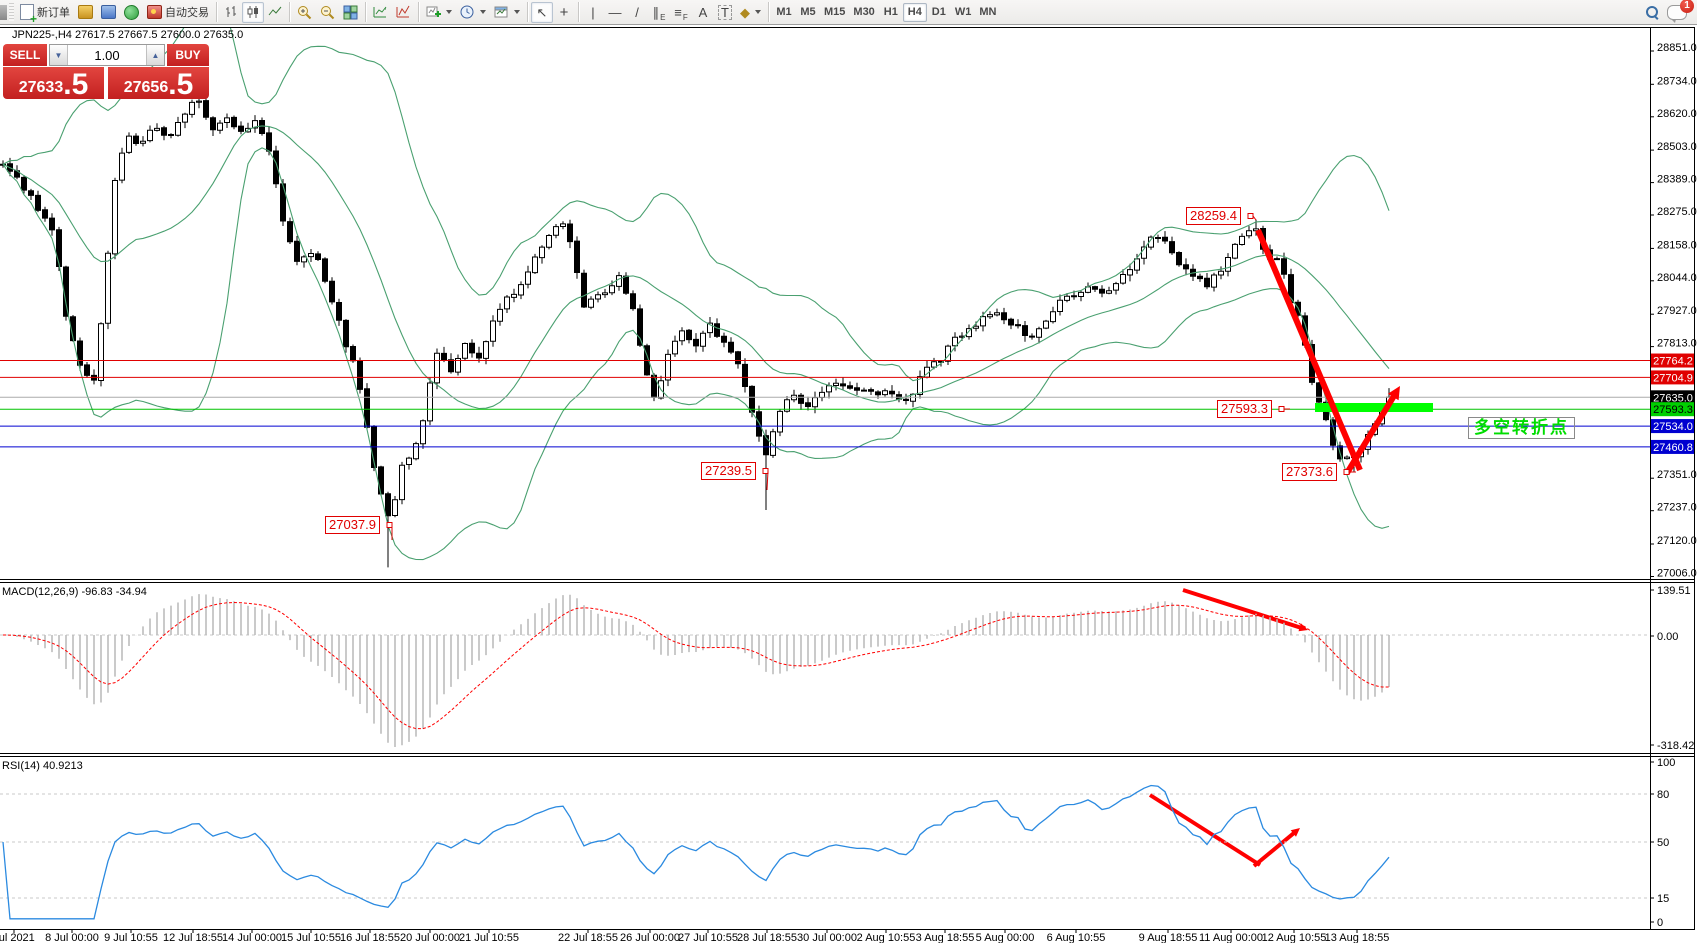 The image size is (1697, 943). What do you see at coordinates (863, 12) in the screenshot?
I see `timeframe-m30: M30` at bounding box center [863, 12].